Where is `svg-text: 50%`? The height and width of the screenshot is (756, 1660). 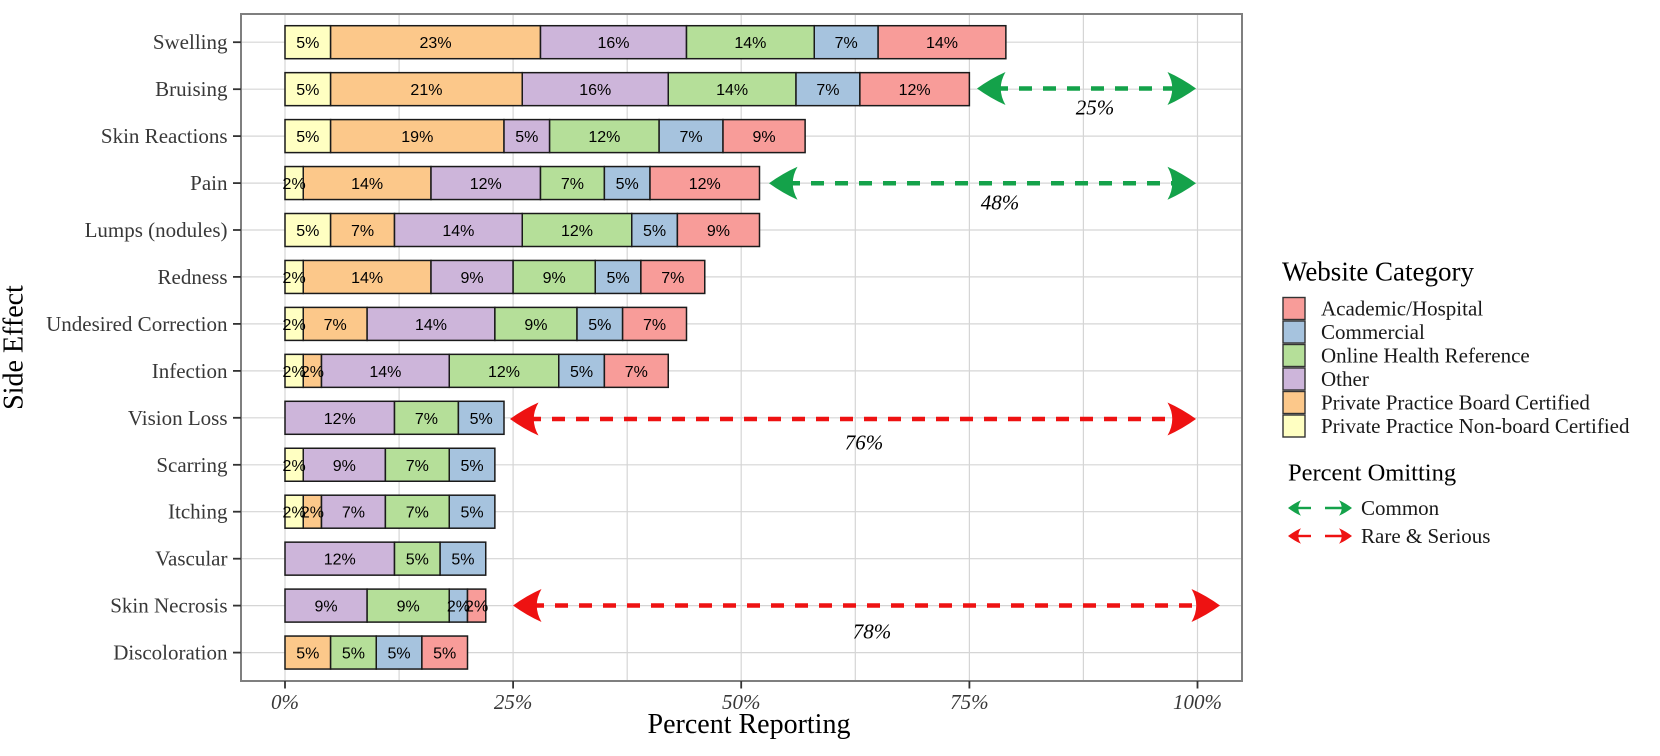
svg-text: 50% is located at coordinates (741, 702).